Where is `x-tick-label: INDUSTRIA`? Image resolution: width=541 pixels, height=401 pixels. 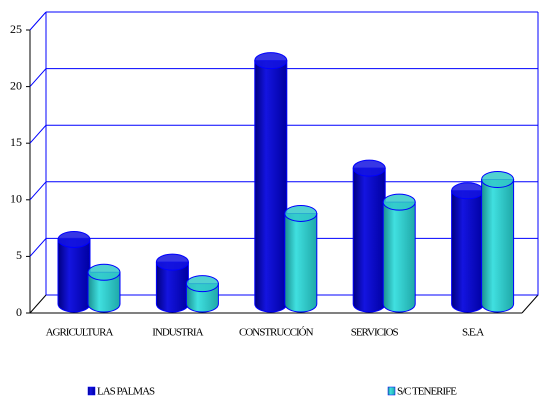 x-tick-label: INDUSTRIA is located at coordinates (177, 333).